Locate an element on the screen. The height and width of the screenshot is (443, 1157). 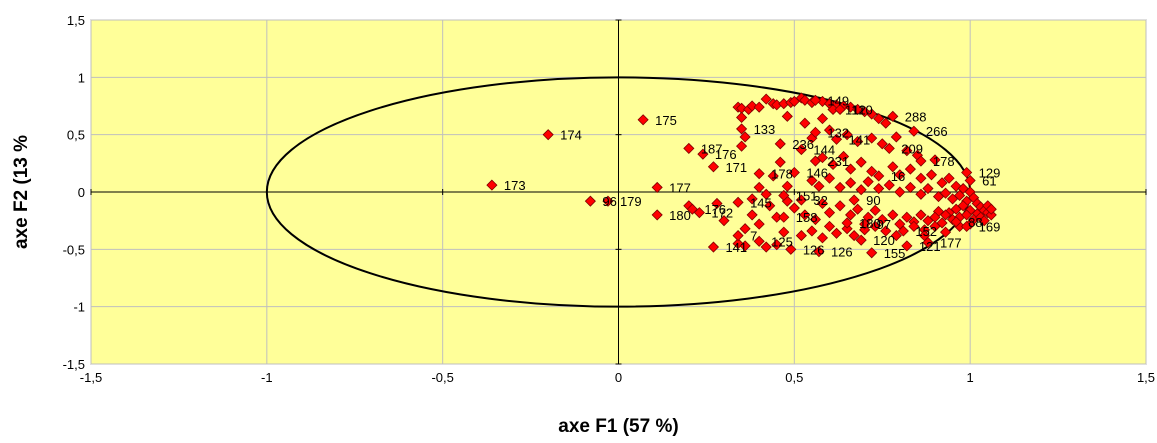
point-label-14: 7 is located at coordinates (753, 236).